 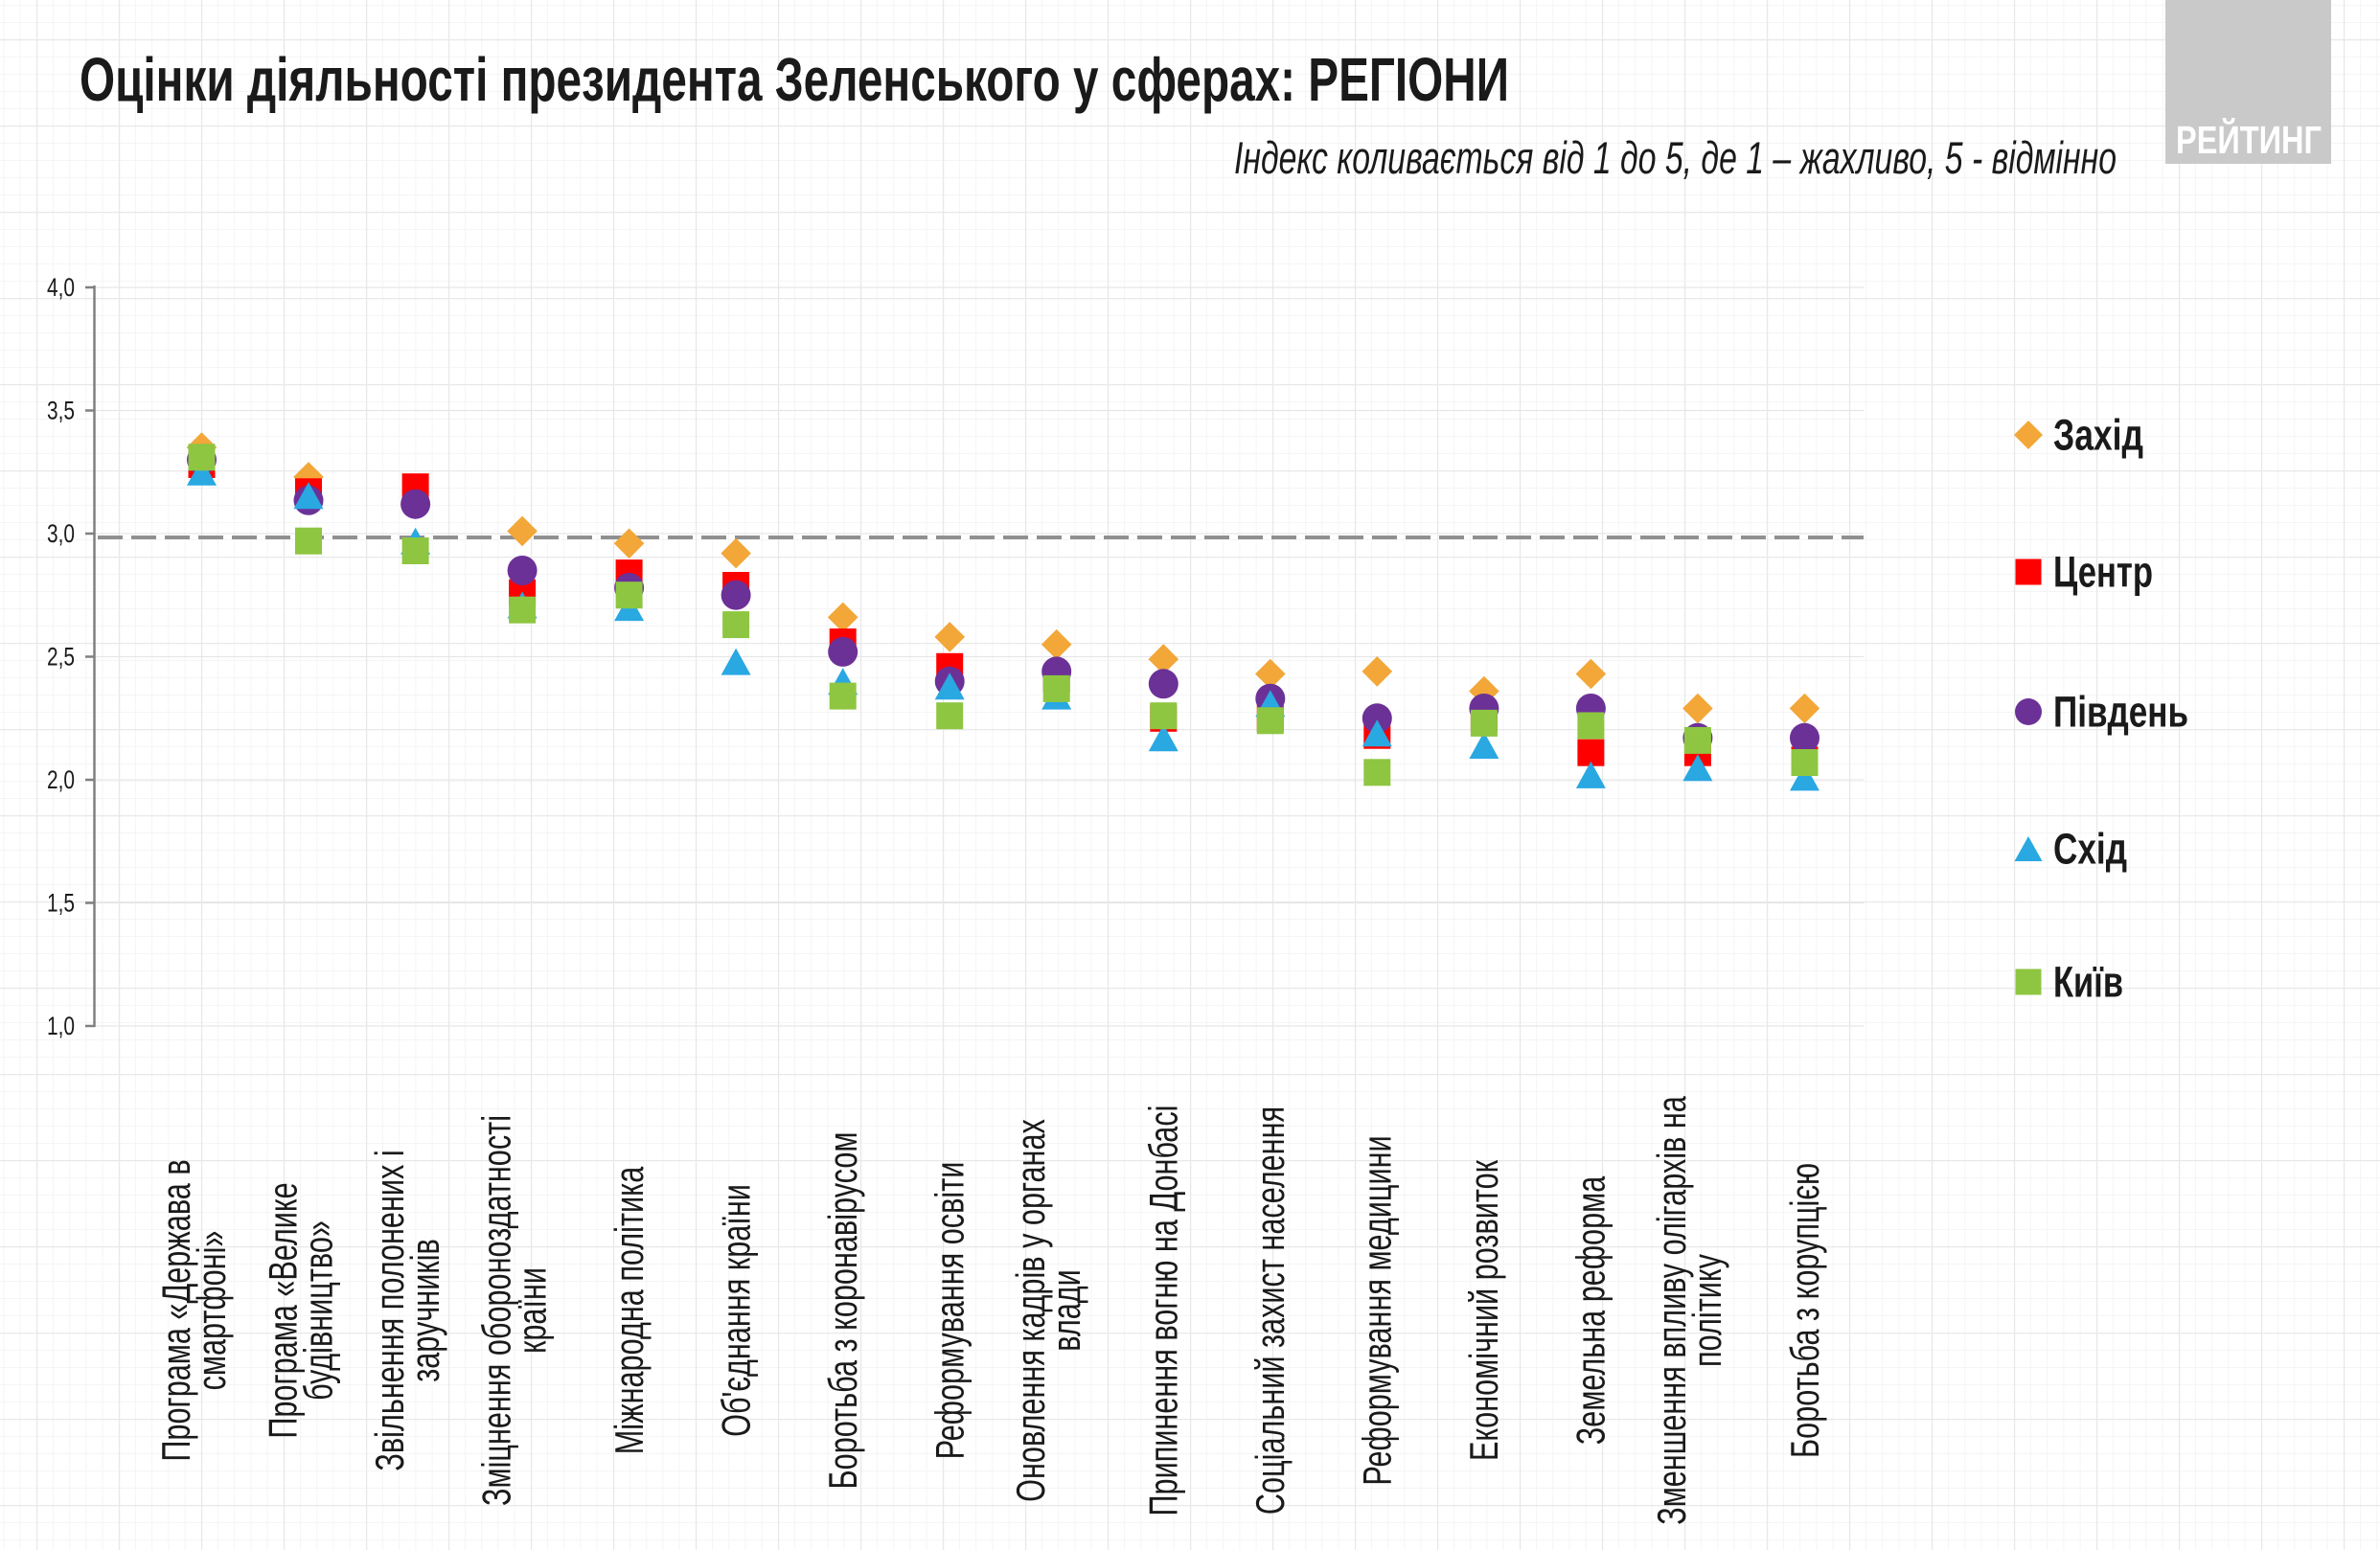 I want to click on svg-text: 1,5, so click(x=61, y=904).